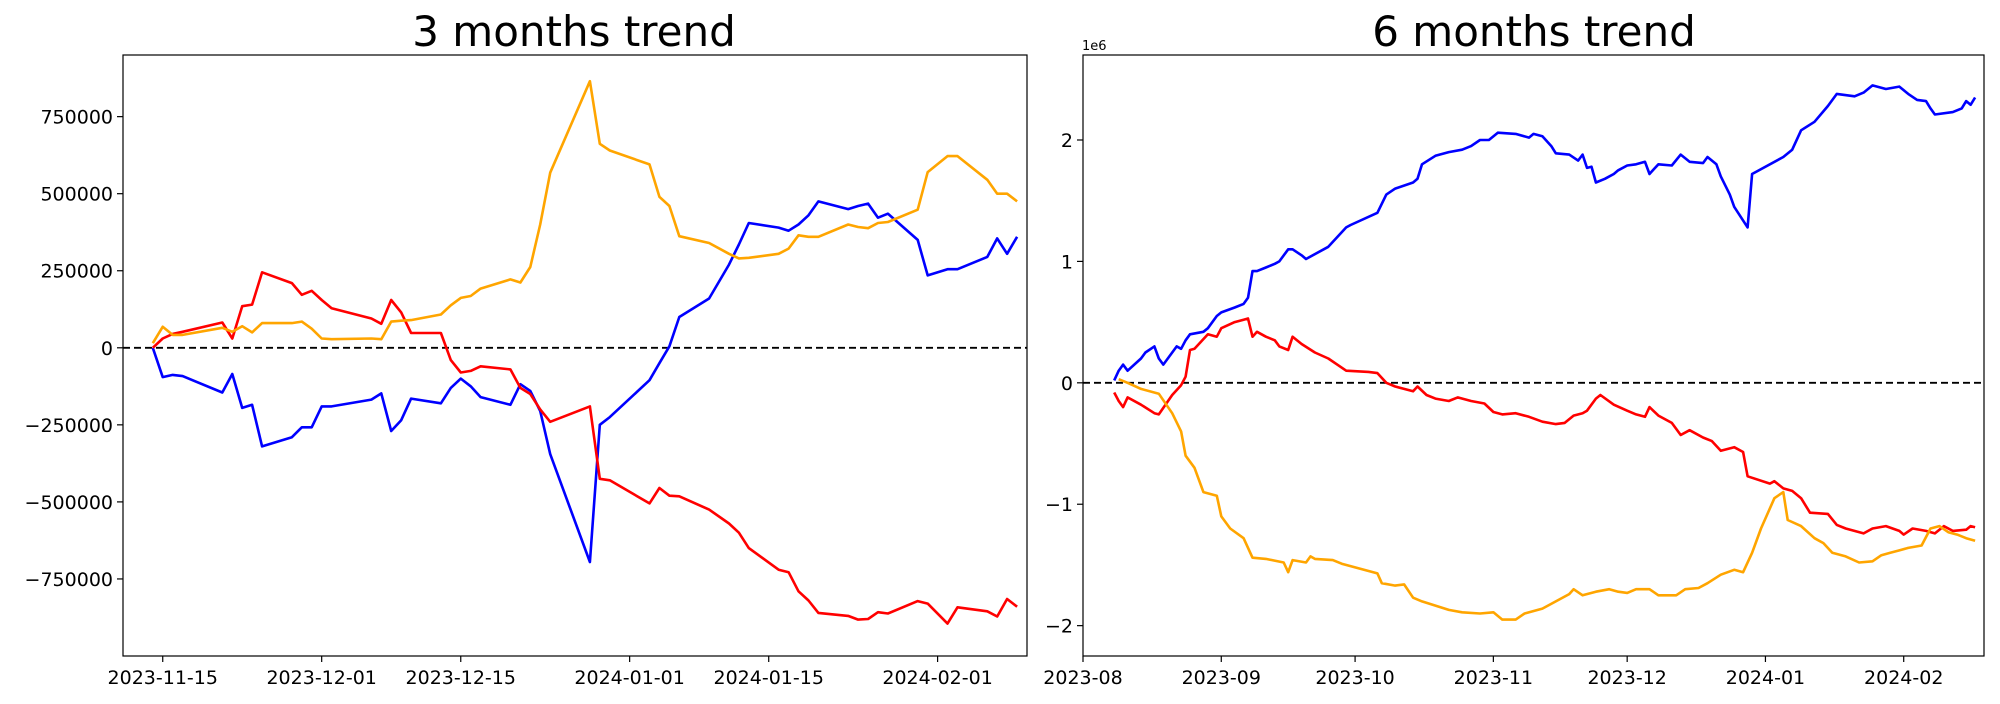  I want to click on x-tick-label: 2023-08, so click(1082, 678).